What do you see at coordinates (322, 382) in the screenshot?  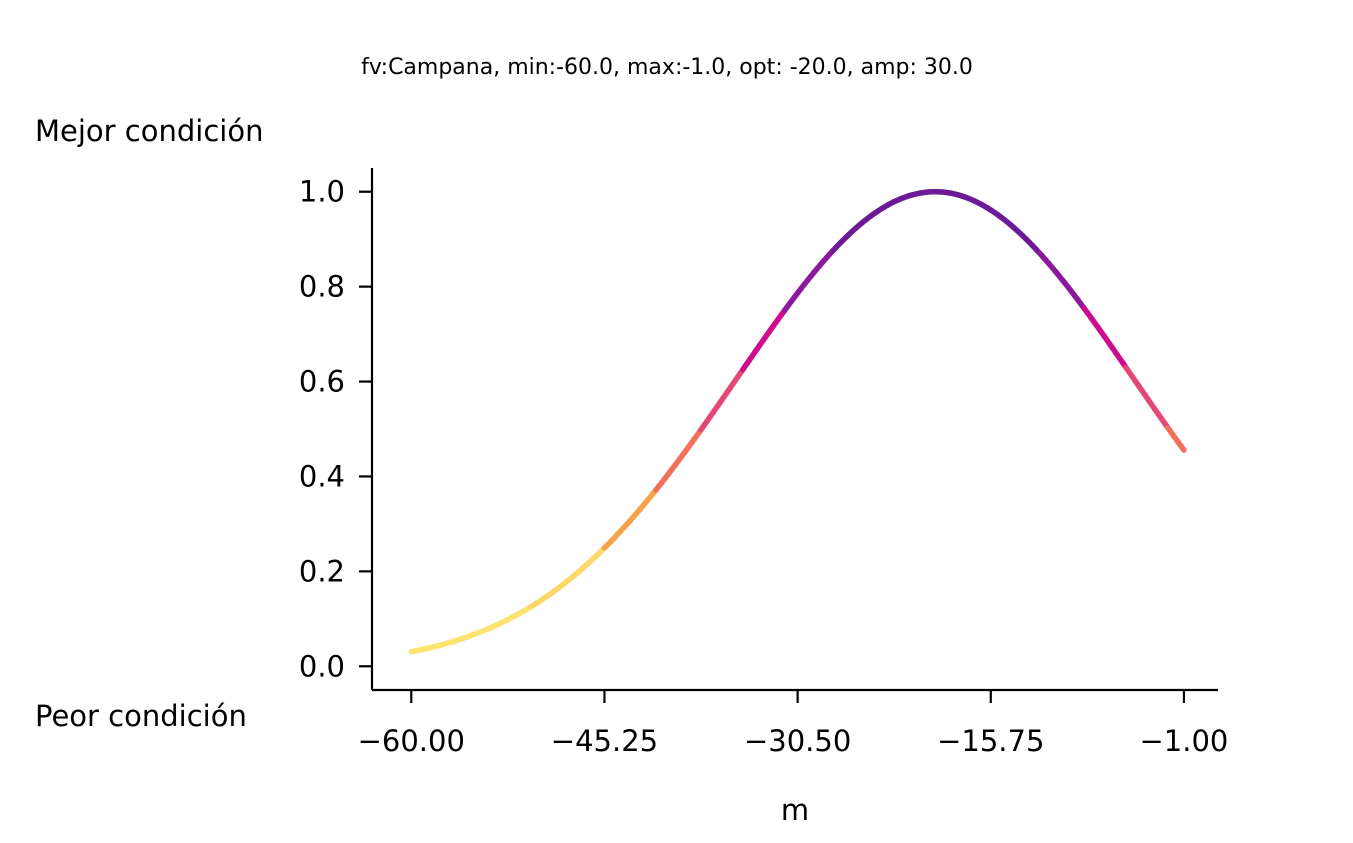 I see `y-tick-label: 0.6` at bounding box center [322, 382].